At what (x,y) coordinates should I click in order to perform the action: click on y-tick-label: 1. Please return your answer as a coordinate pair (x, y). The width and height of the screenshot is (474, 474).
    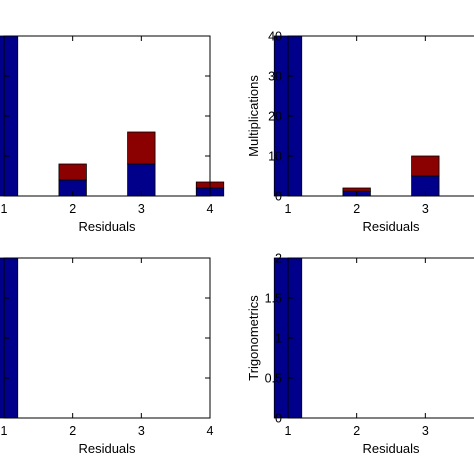
    Looking at the image, I should click on (278, 339).